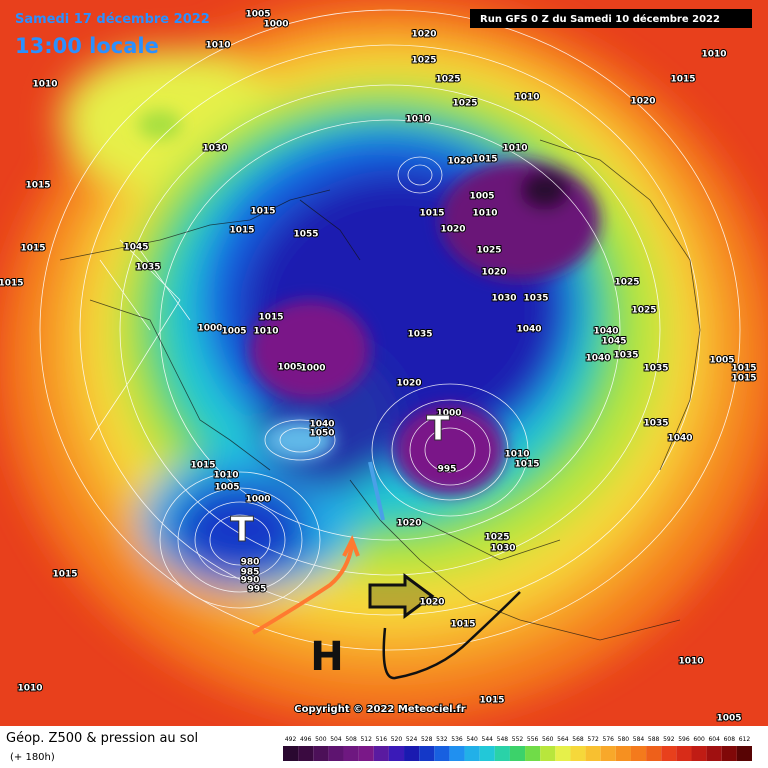 This screenshot has height=768, width=768. Describe the element at coordinates (250, 573) in the screenshot. I see `pressure-label: 985` at that location.